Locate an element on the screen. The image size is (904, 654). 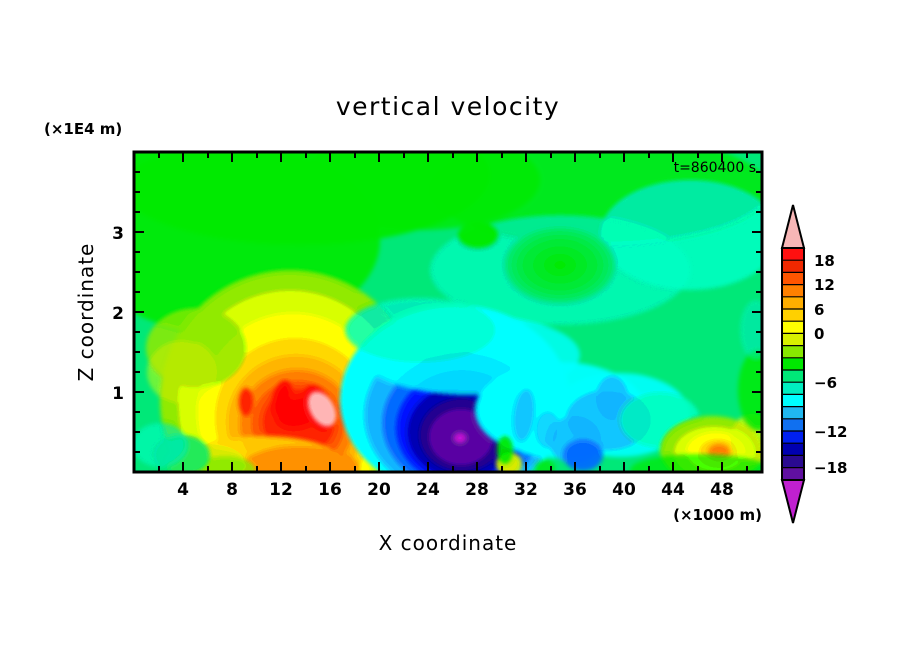
x-tick-label: 28 is located at coordinates (477, 490).